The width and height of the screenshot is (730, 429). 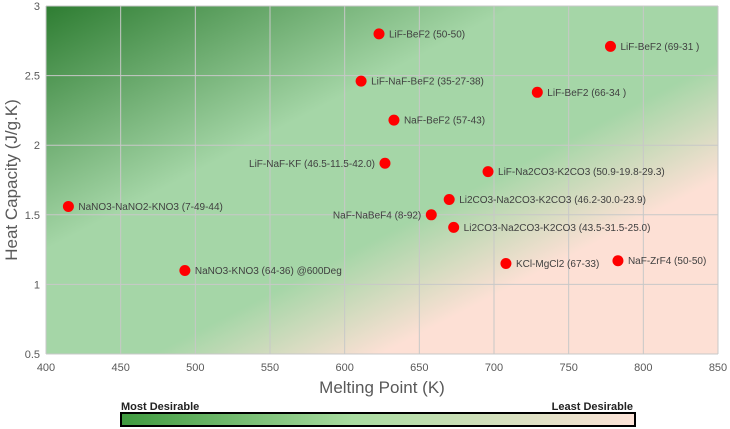 I want to click on y-axis-title: Heat Capacity (J/g.K), so click(x=11, y=180).